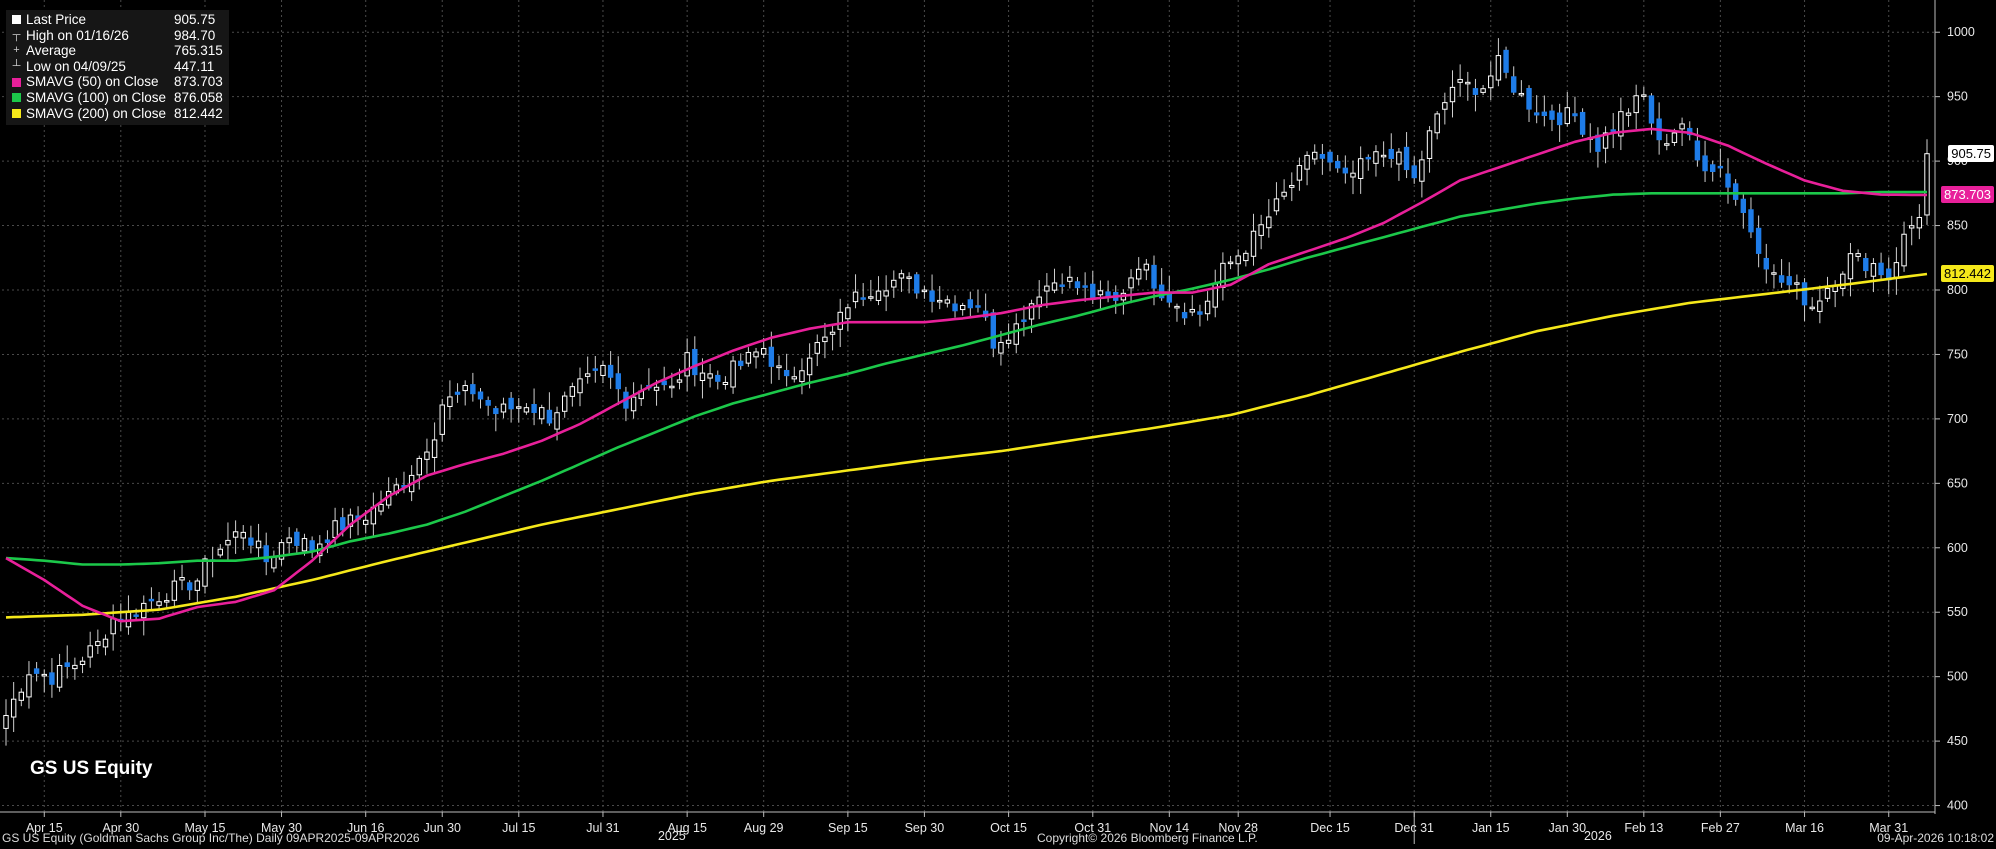  What do you see at coordinates (602, 828) in the screenshot?
I see `x-tick-label: Jul 31` at bounding box center [602, 828].